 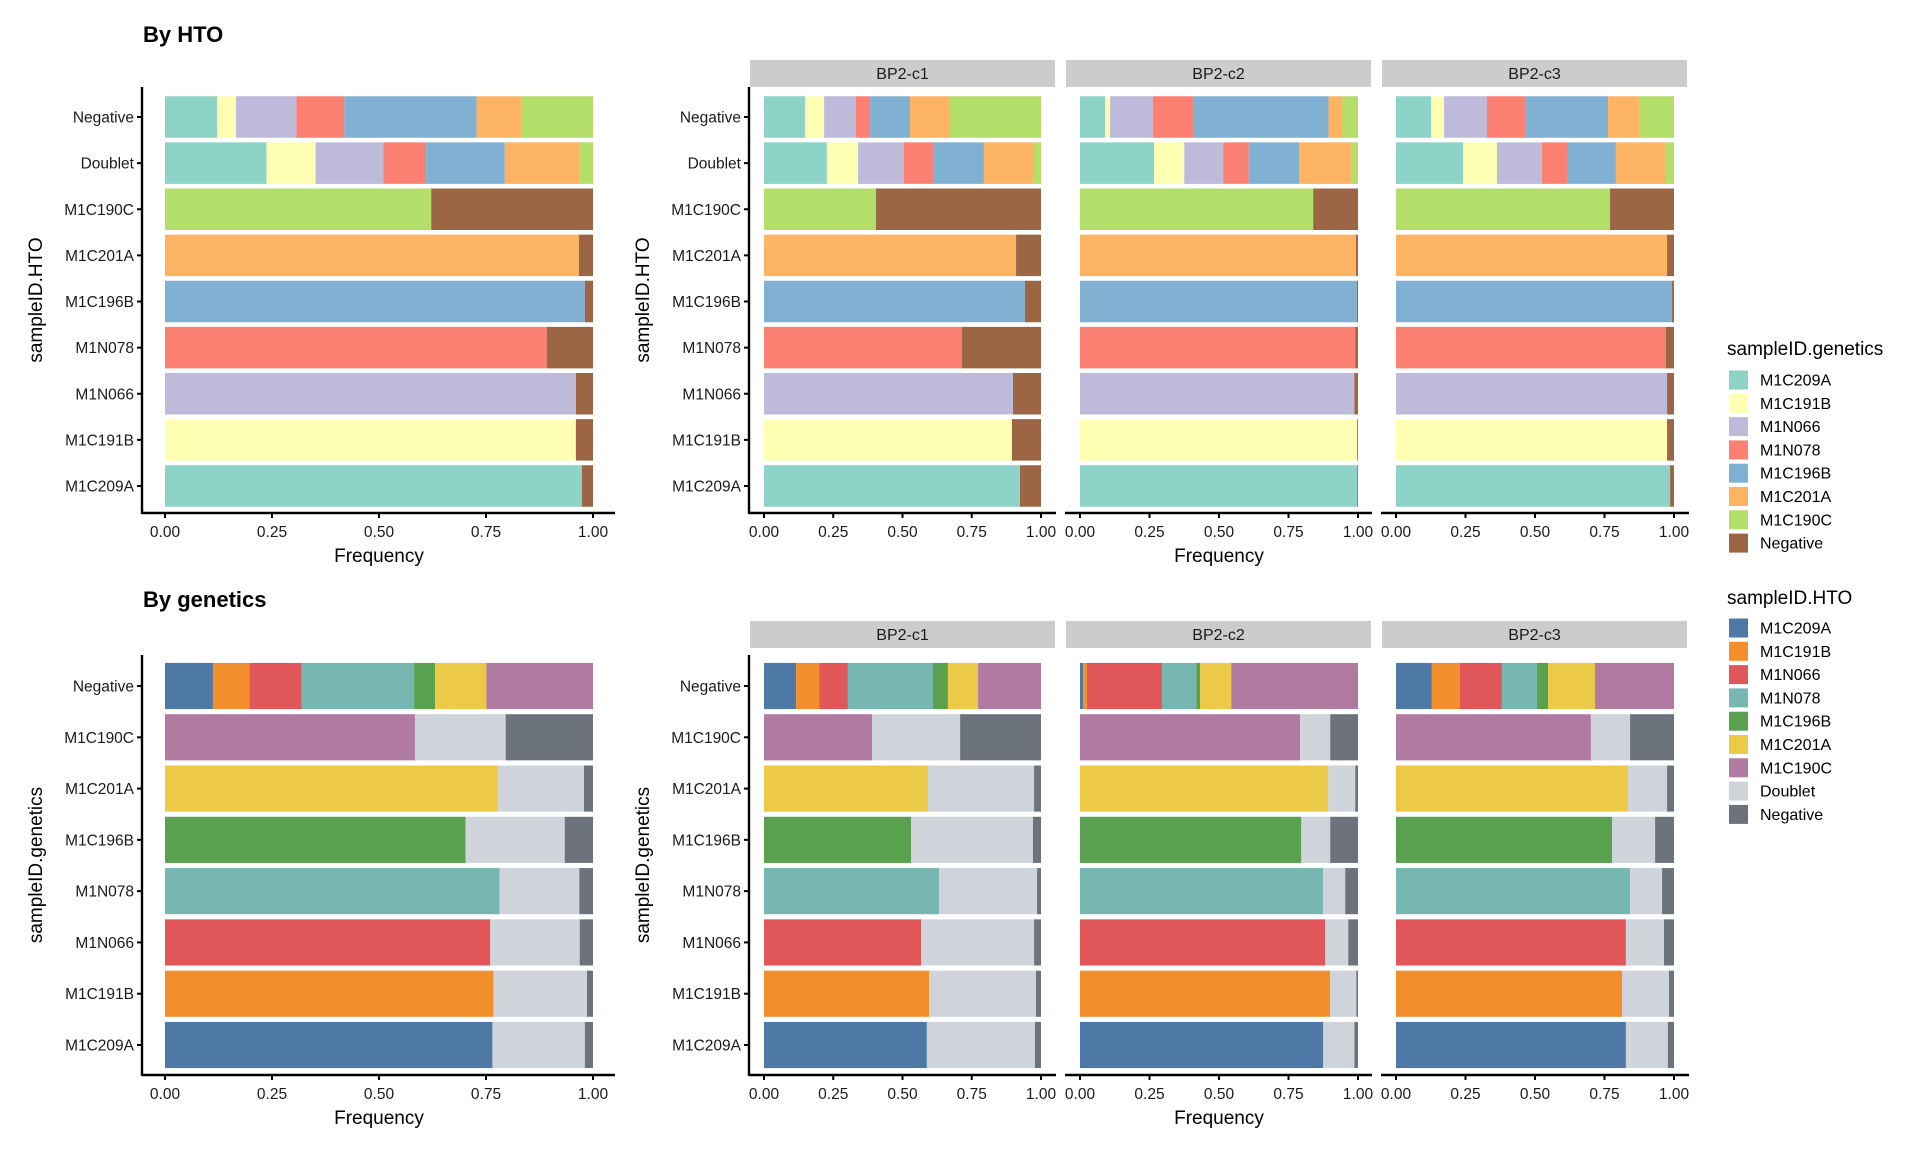 I want to click on bar-segment-m1n066-doublet, so click(x=535, y=942).